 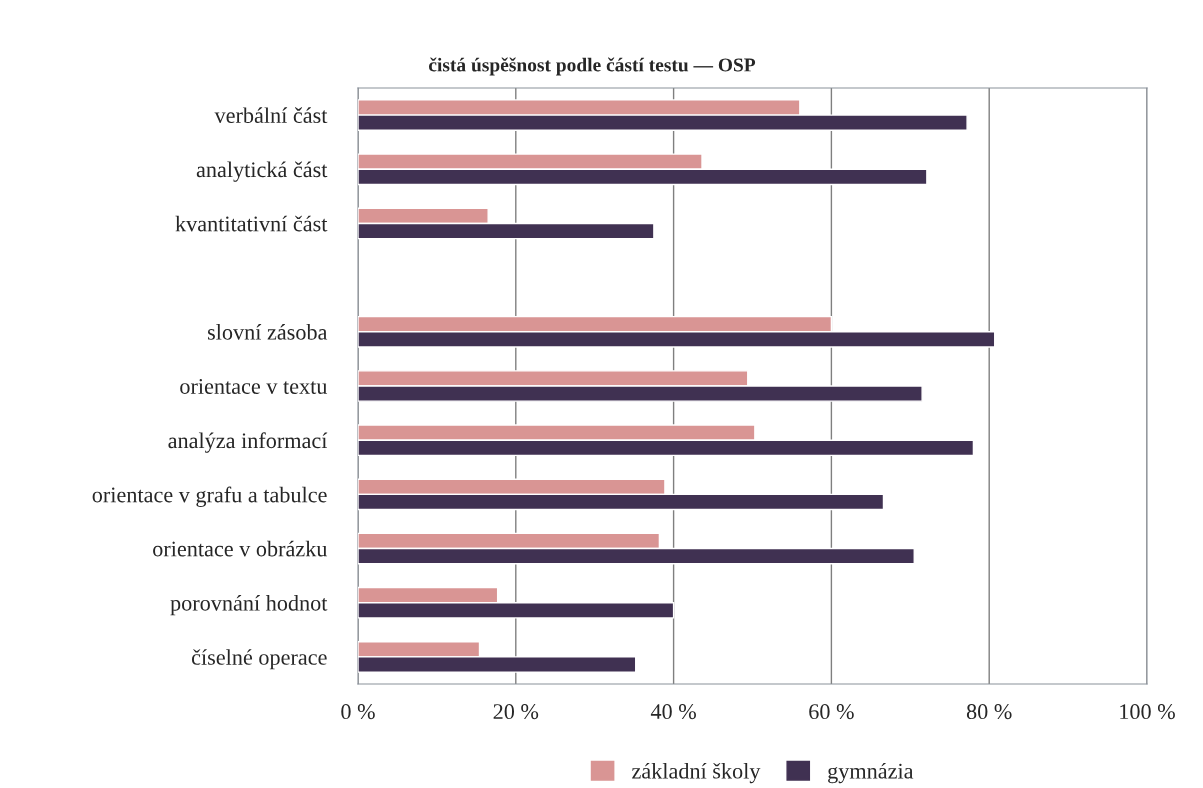 What do you see at coordinates (1147, 712) in the screenshot?
I see `x-tick-label: 100 %` at bounding box center [1147, 712].